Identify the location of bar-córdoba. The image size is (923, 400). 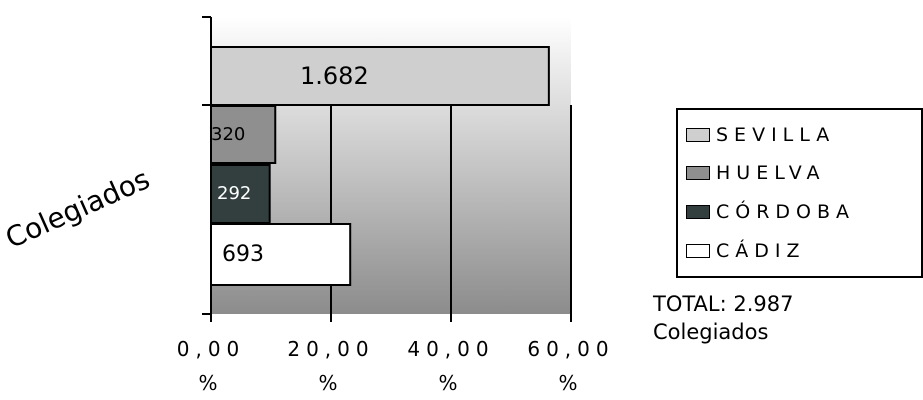
(240, 194).